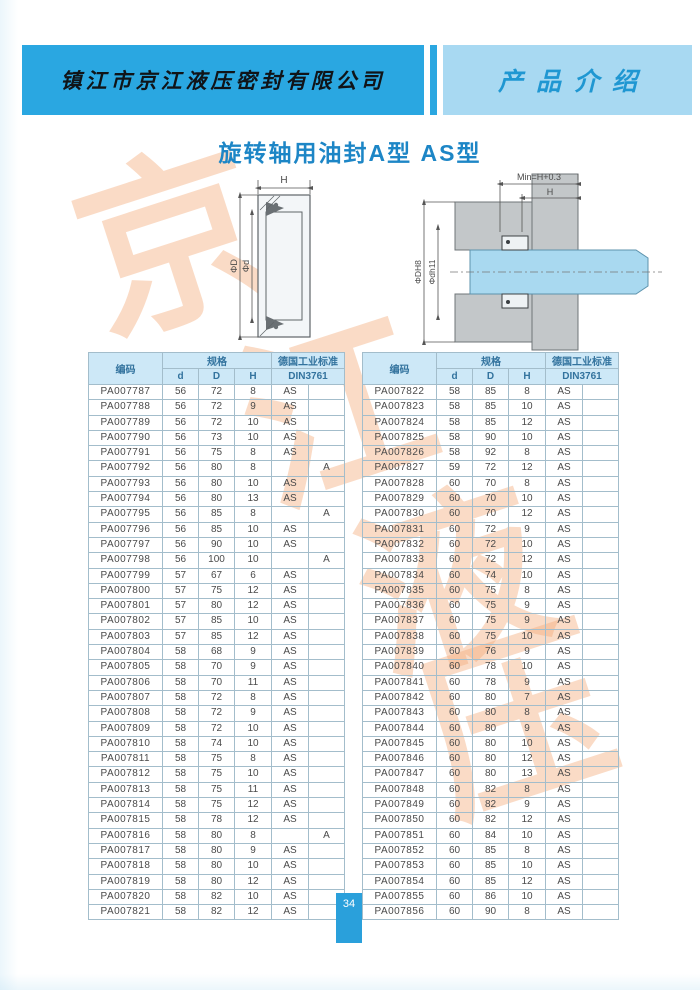  I want to click on col-header-spec: 规格, so click(491, 360).